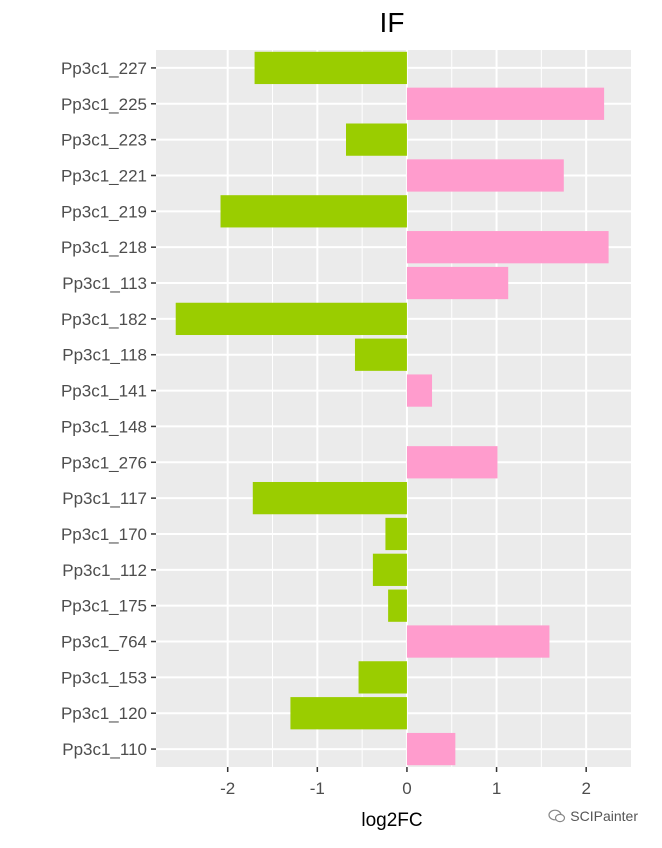 The image size is (662, 848). Describe the element at coordinates (391, 820) in the screenshot. I see `x-axis-label: log2FC` at that location.